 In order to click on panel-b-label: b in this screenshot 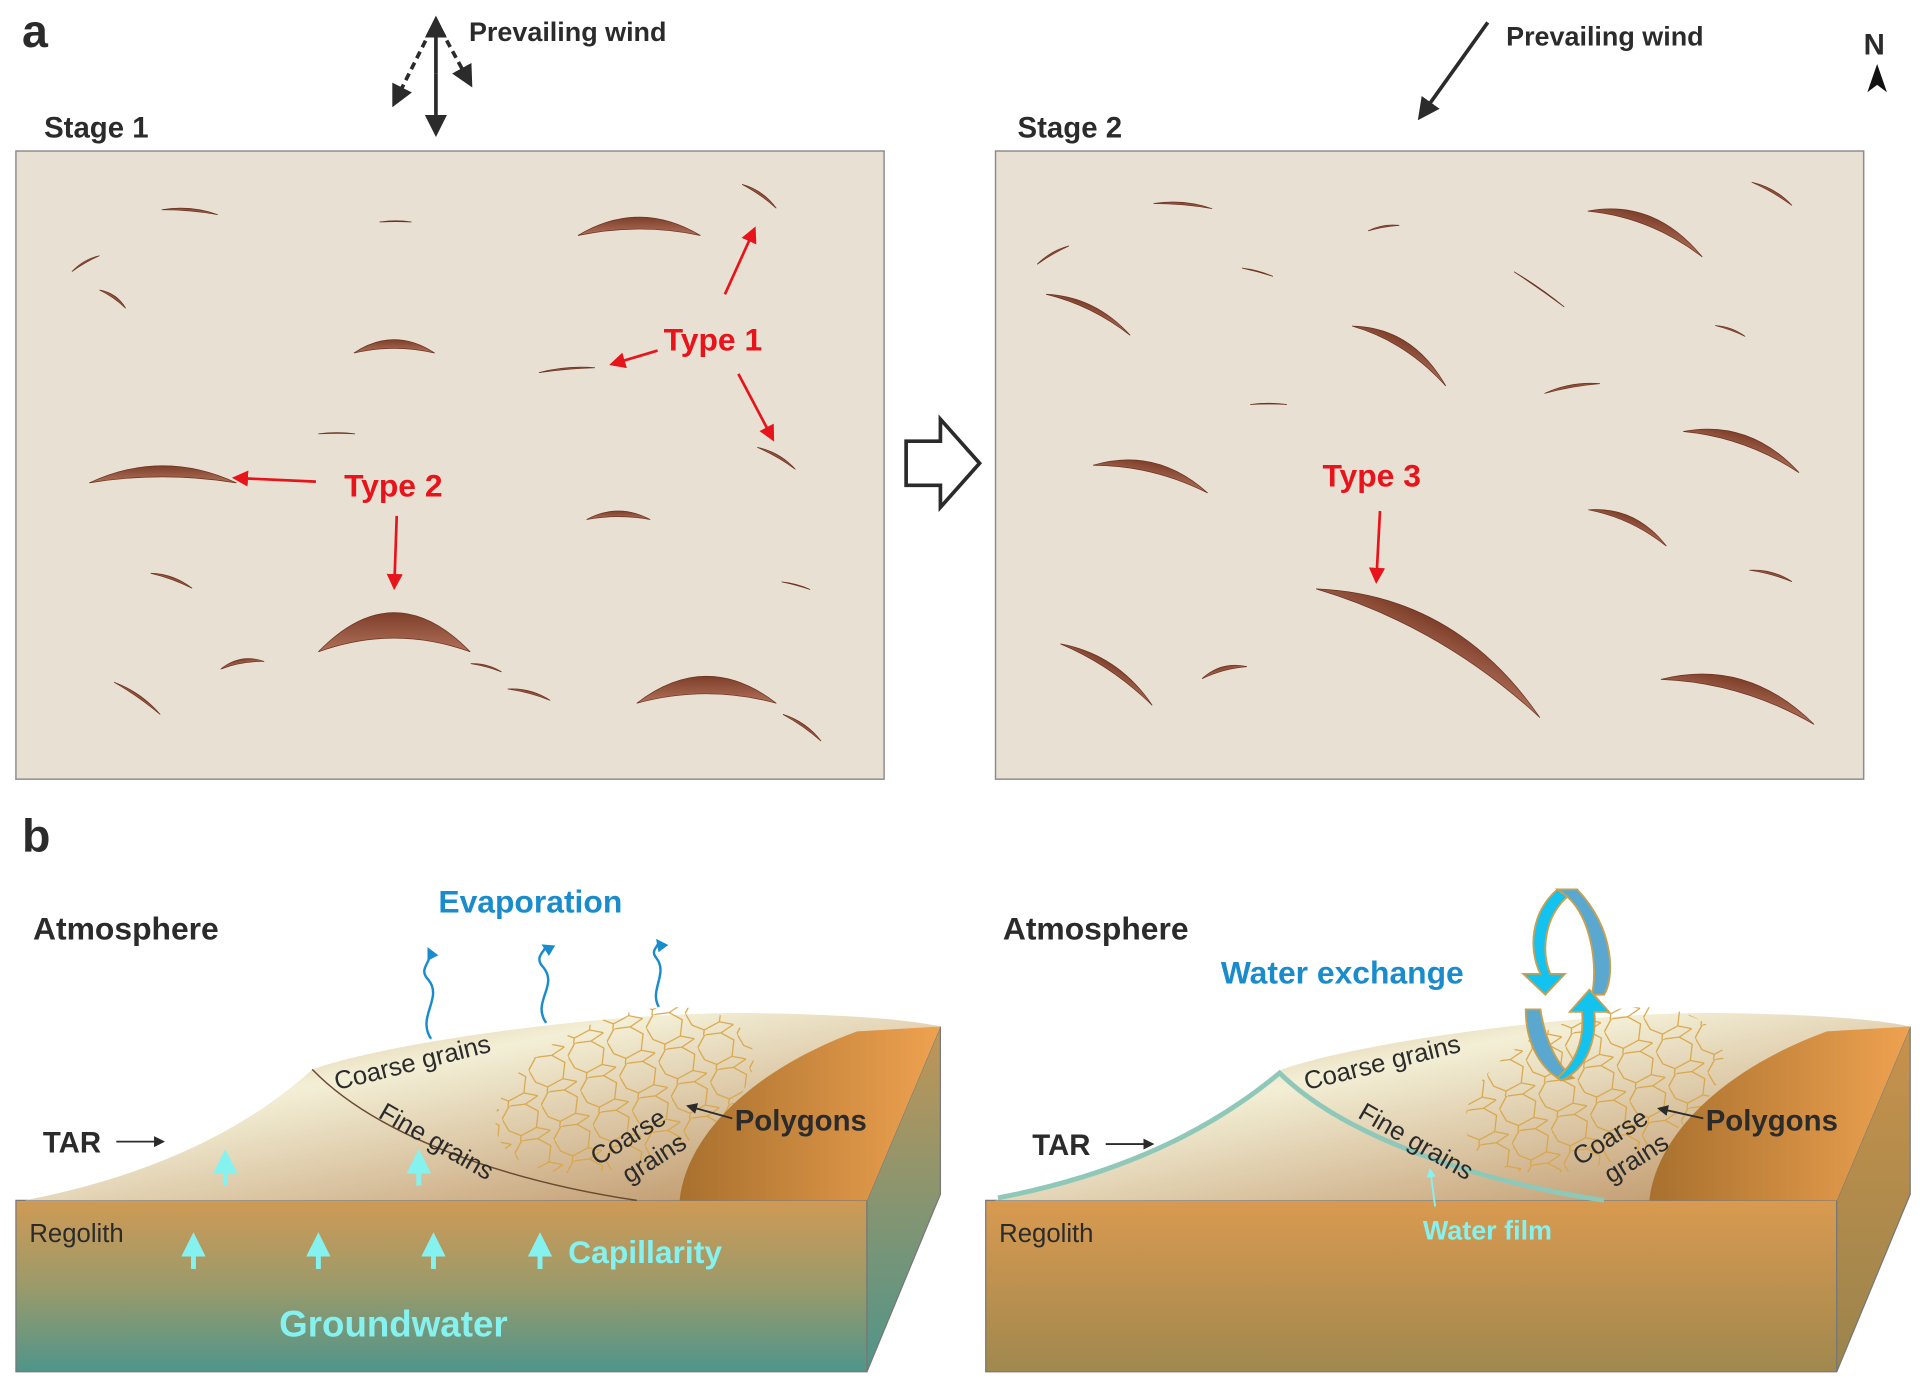, I will do `click(36, 835)`.